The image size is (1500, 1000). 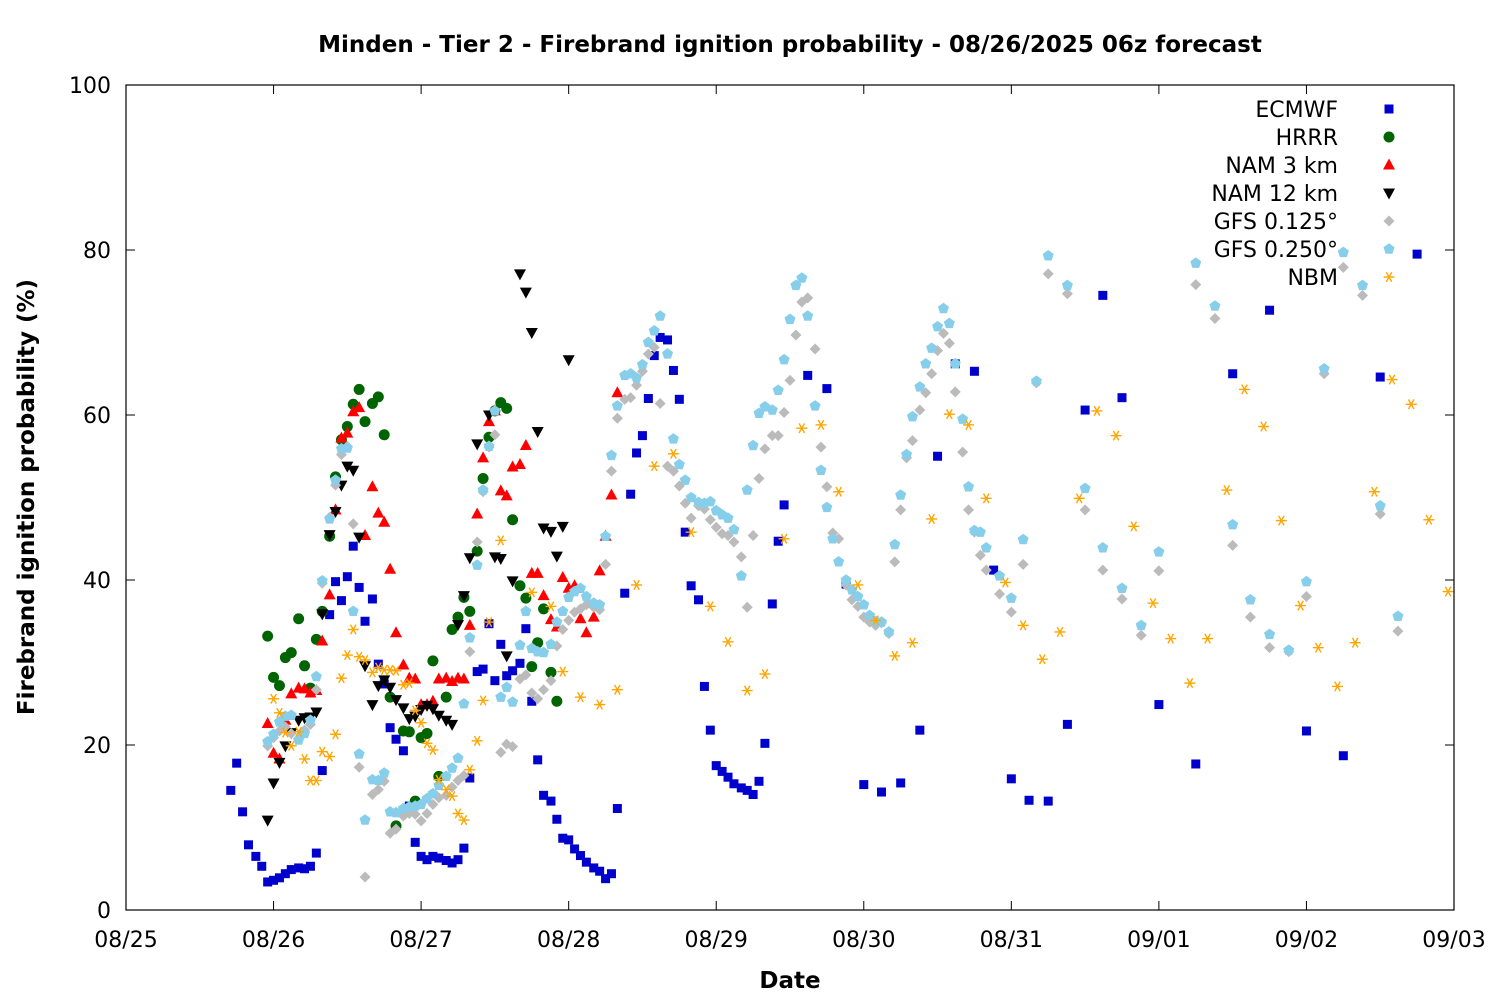 I want to click on x-tick-label: 08/25, so click(x=125, y=940).